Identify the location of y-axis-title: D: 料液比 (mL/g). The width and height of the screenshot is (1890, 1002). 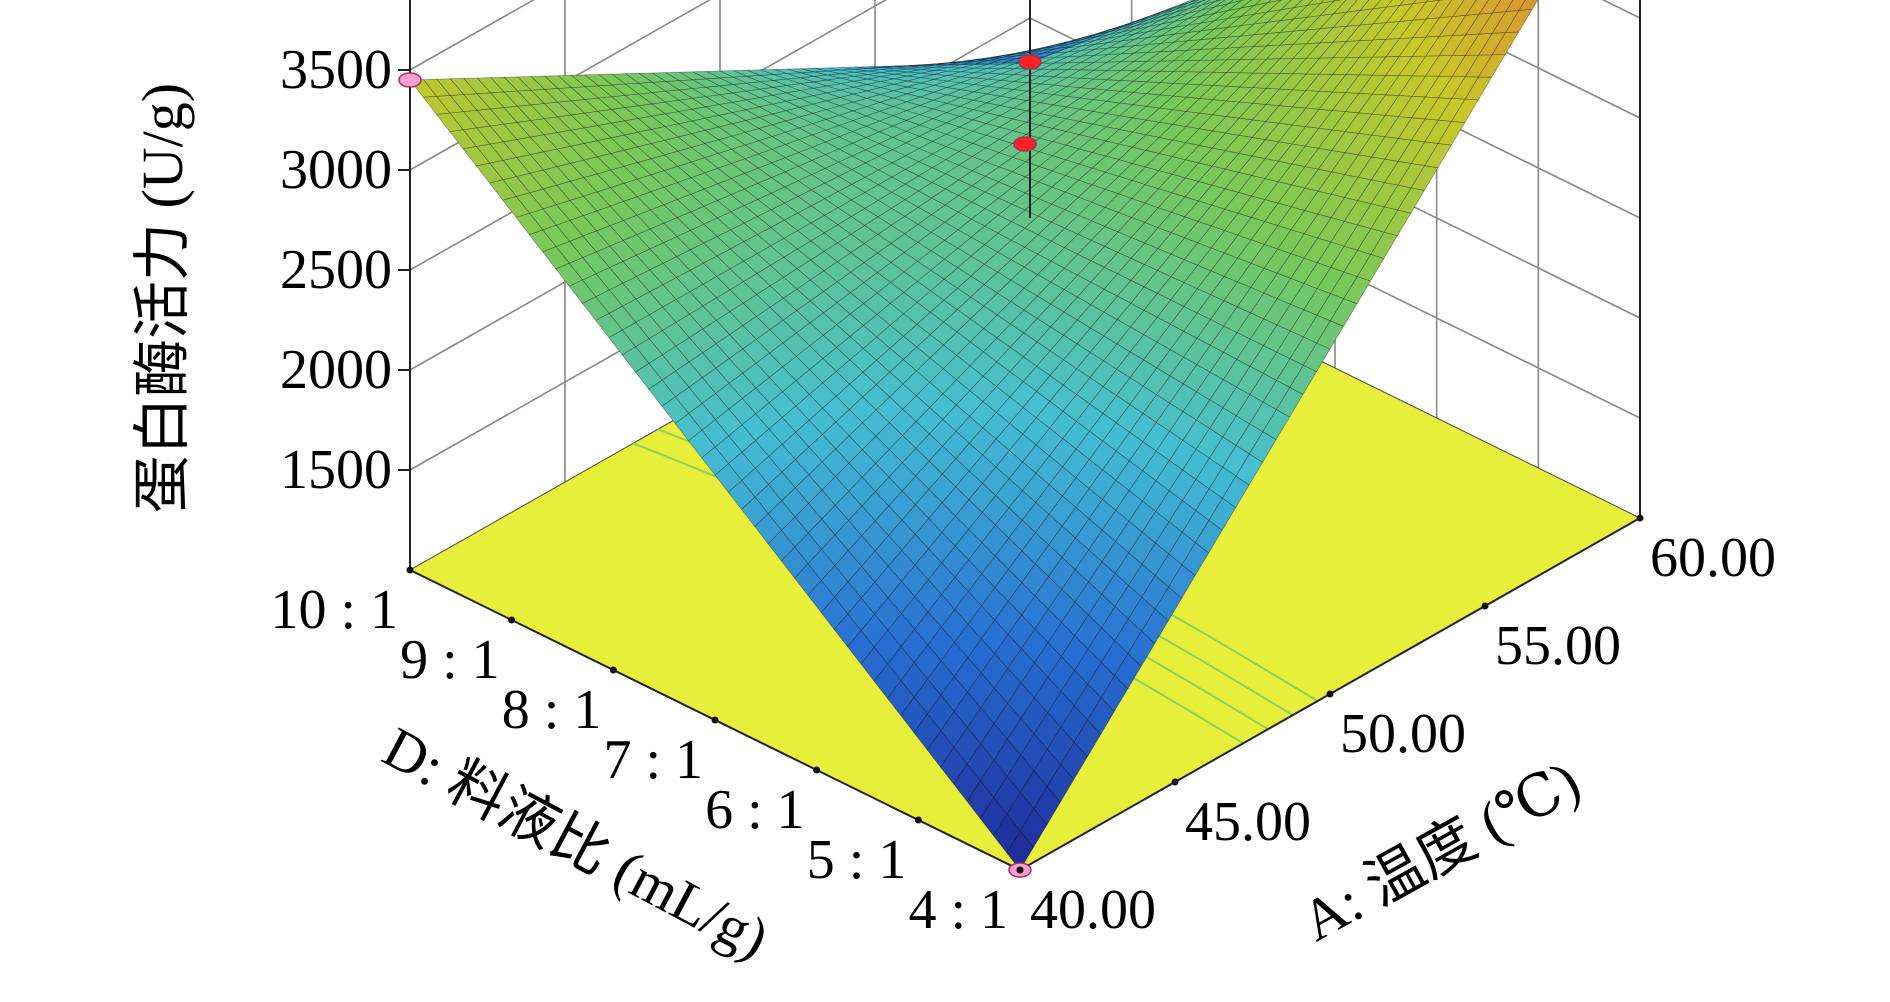
(576, 842).